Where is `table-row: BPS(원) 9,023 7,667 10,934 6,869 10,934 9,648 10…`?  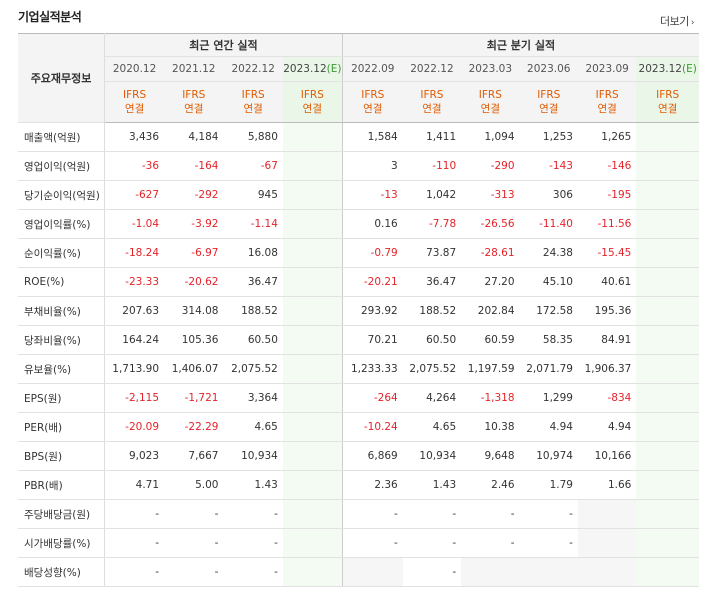
table-row: BPS(원) 9,023 7,667 10,934 6,869 10,934 9,648 10… is located at coordinates (358, 456).